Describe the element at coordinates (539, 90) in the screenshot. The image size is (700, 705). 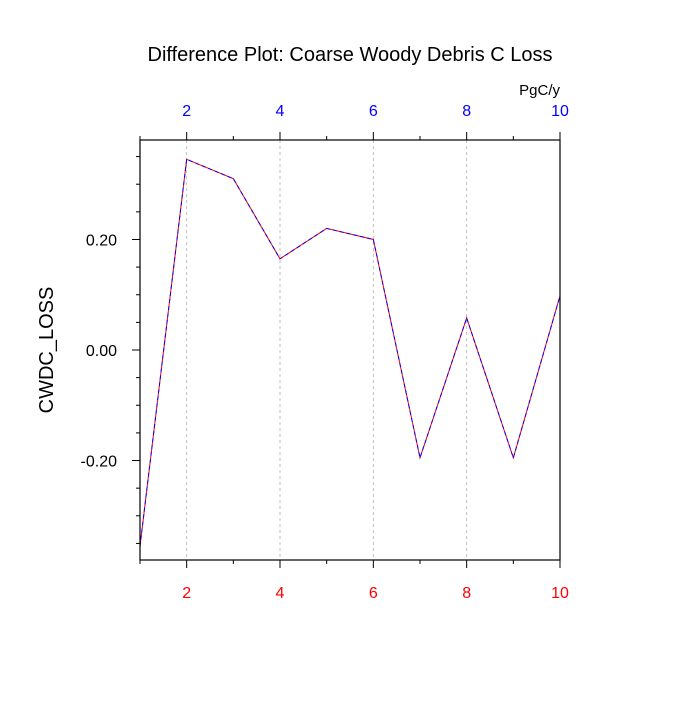
I see `units-label: PgC/y` at that location.